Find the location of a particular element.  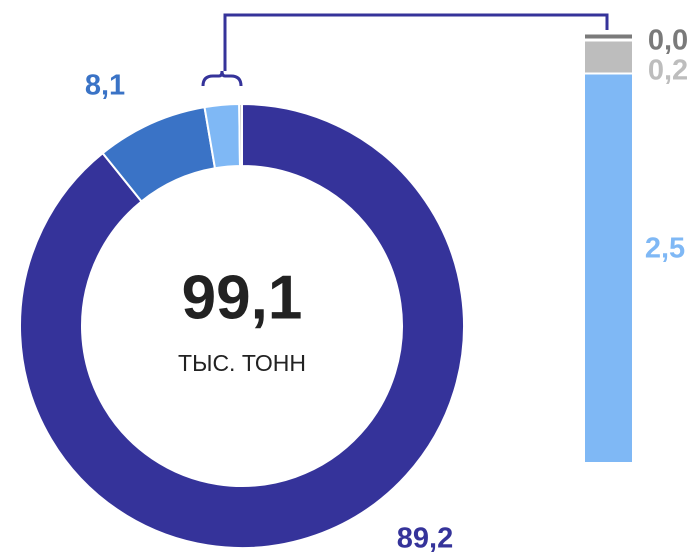

total: 99,1 is located at coordinates (242, 297).